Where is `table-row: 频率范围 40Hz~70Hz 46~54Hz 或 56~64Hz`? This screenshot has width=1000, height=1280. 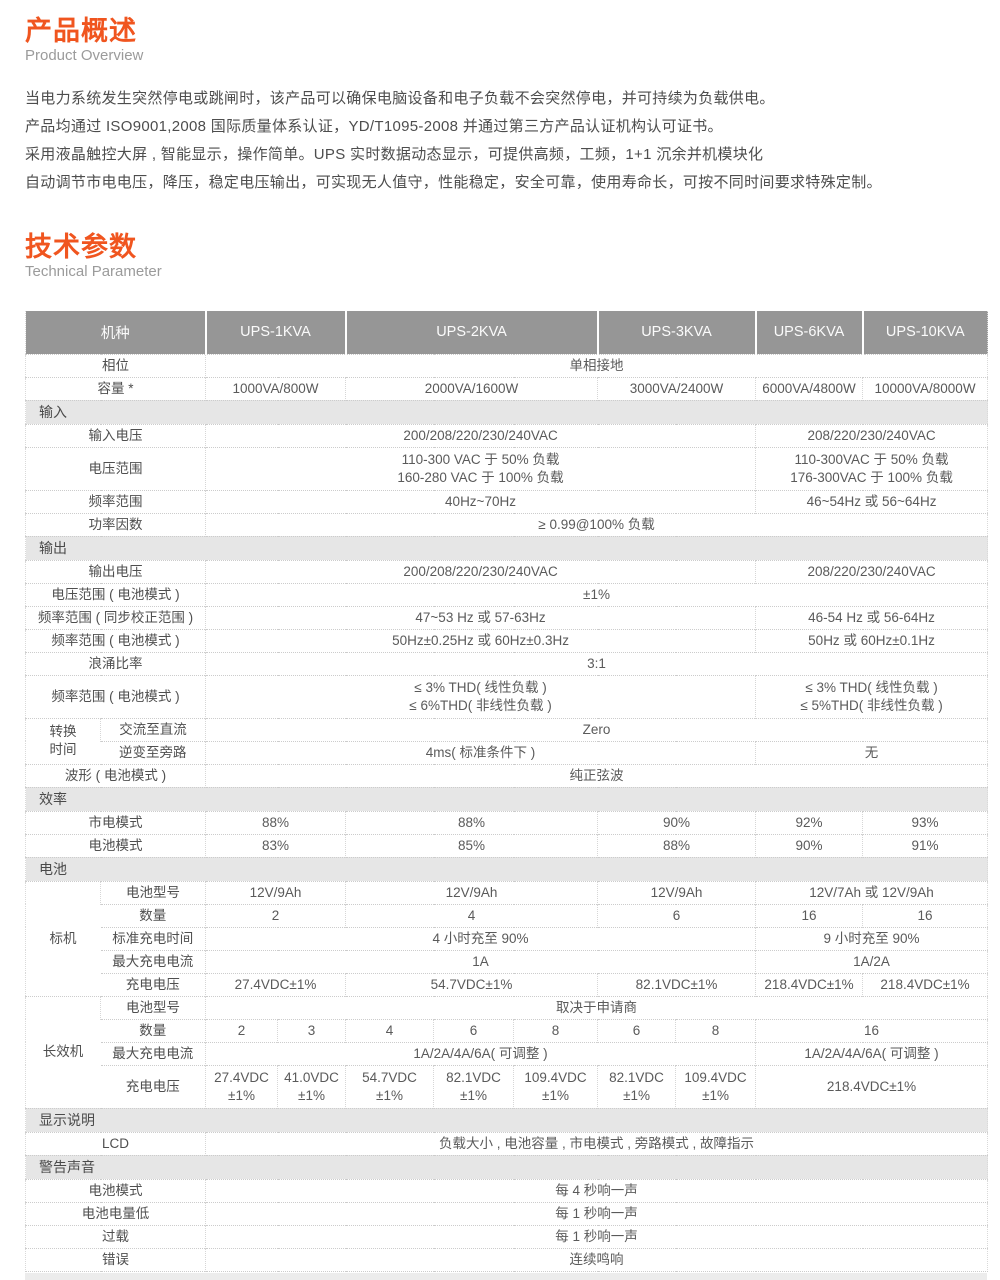
table-row: 频率范围 40Hz~70Hz 46~54Hz 或 56~64Hz is located at coordinates (506, 501).